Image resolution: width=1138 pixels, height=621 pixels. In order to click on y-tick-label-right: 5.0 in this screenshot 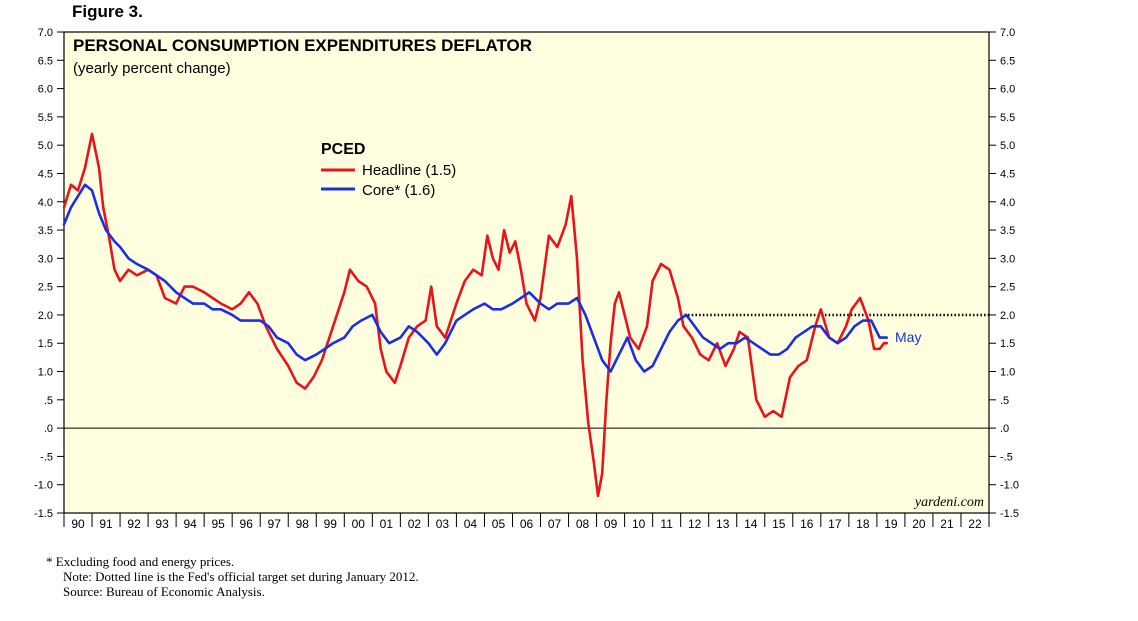, I will do `click(1007, 146)`.